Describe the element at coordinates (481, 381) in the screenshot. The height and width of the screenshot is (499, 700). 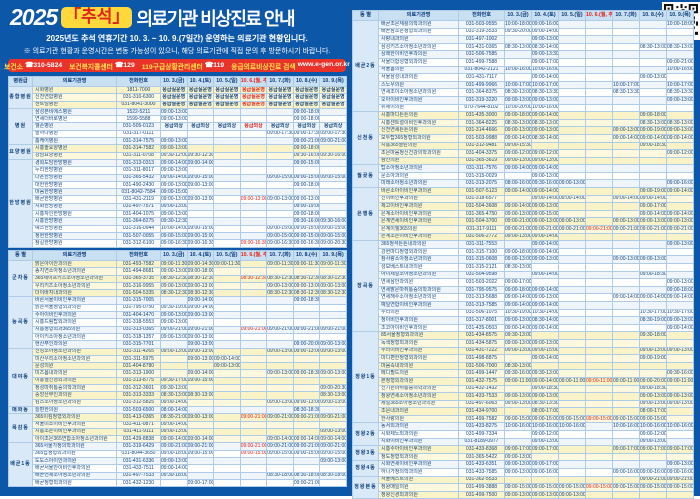
I see `clinic-phone-cell: 031-432-7575` at that location.